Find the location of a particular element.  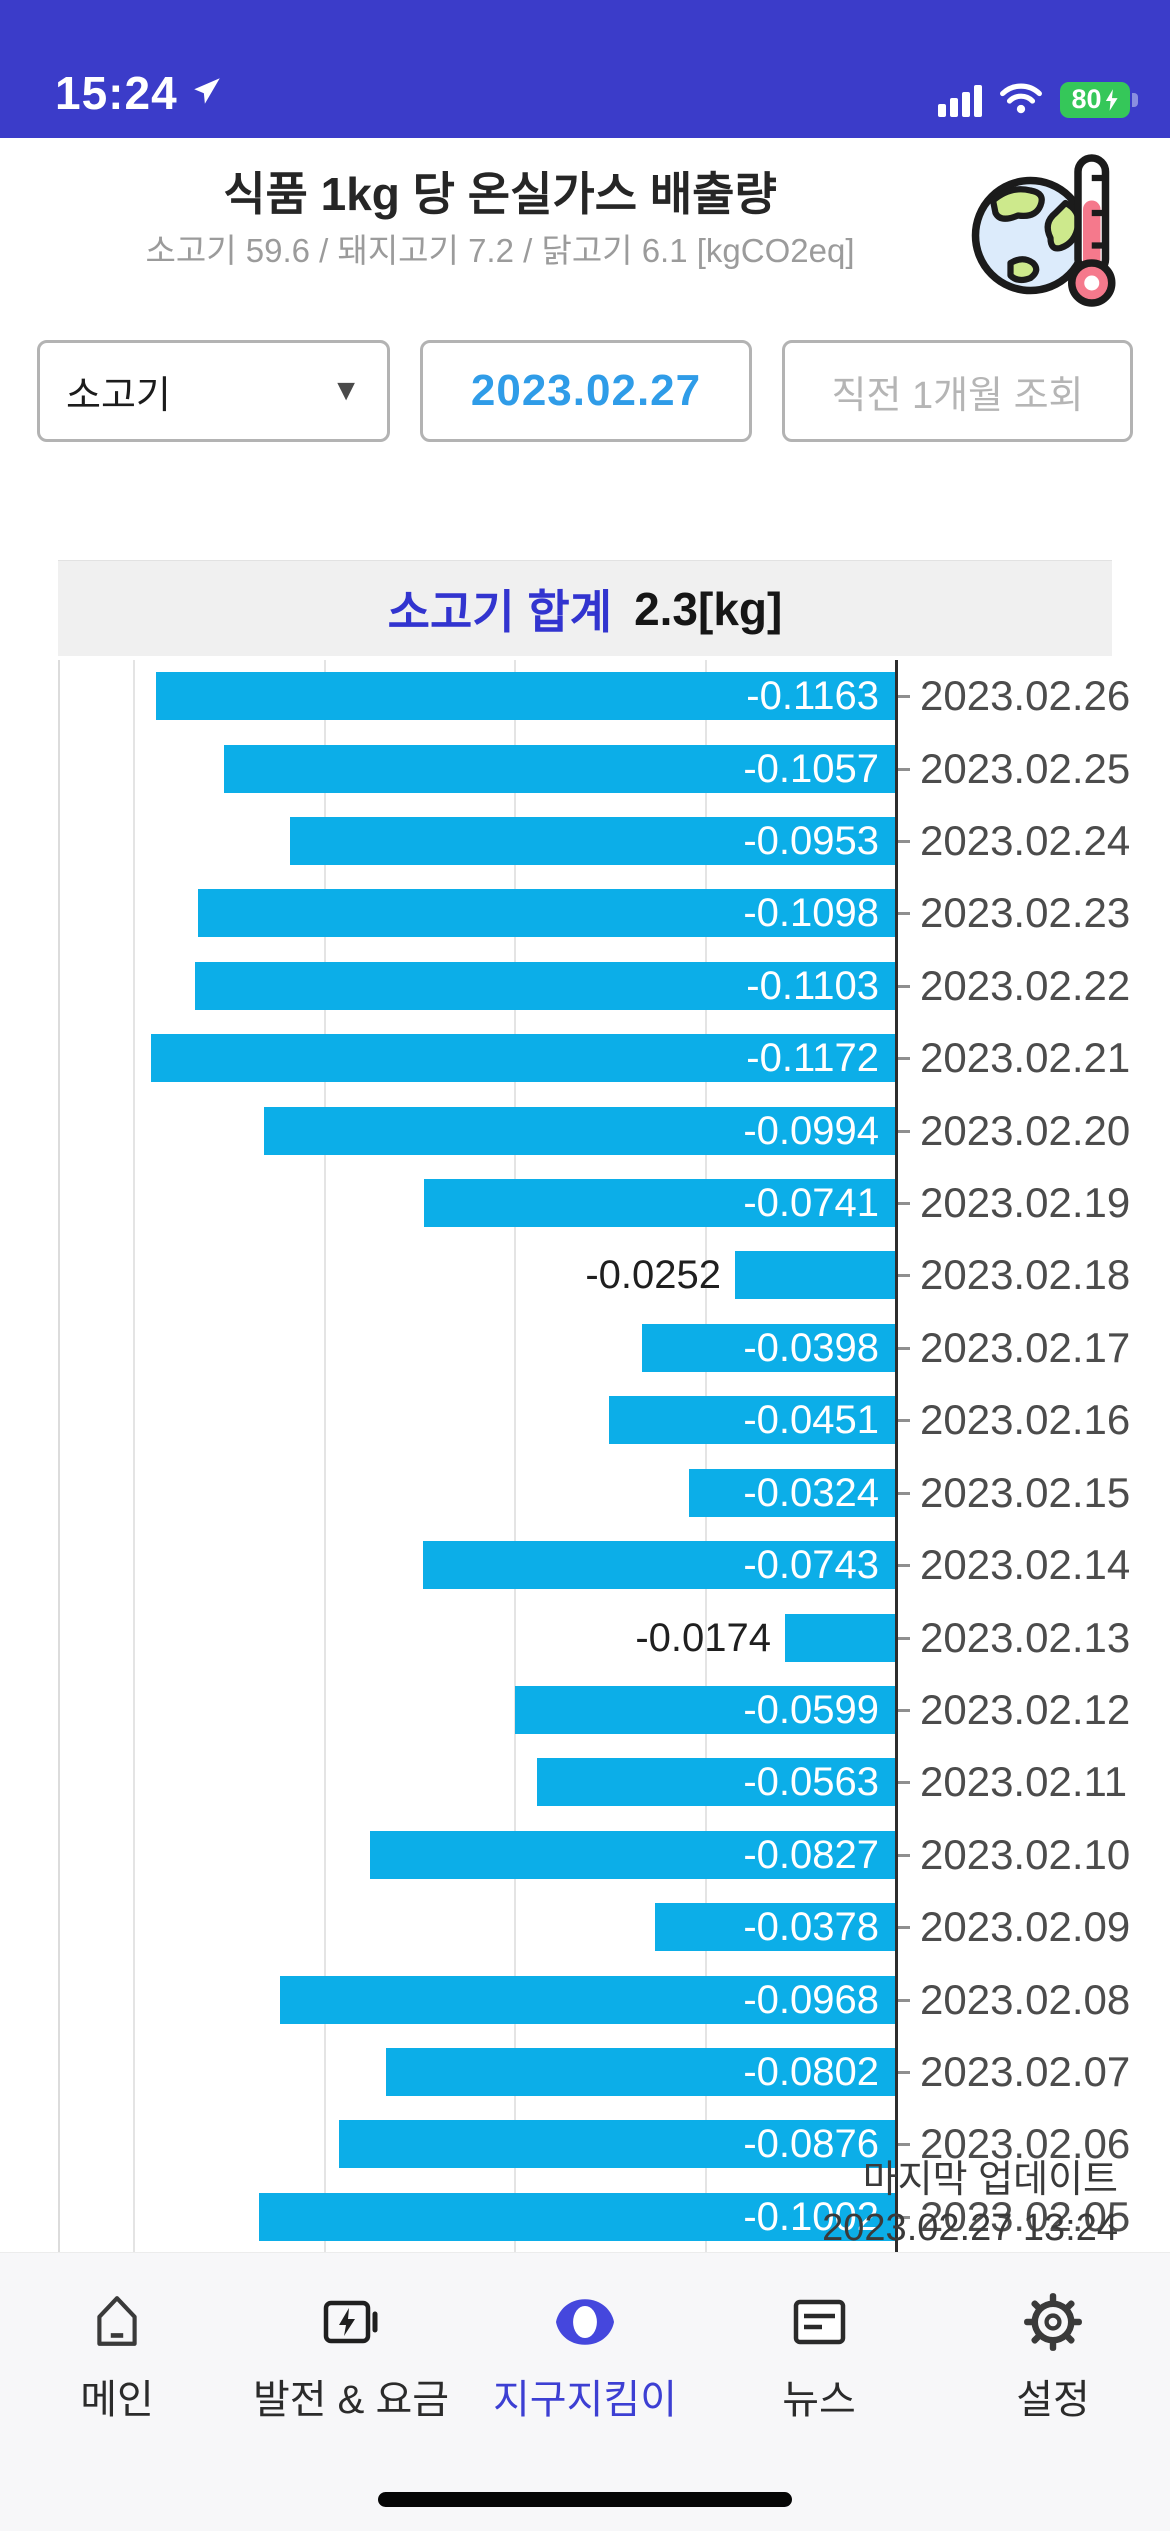

zero-axis-line is located at coordinates (896, 1456).